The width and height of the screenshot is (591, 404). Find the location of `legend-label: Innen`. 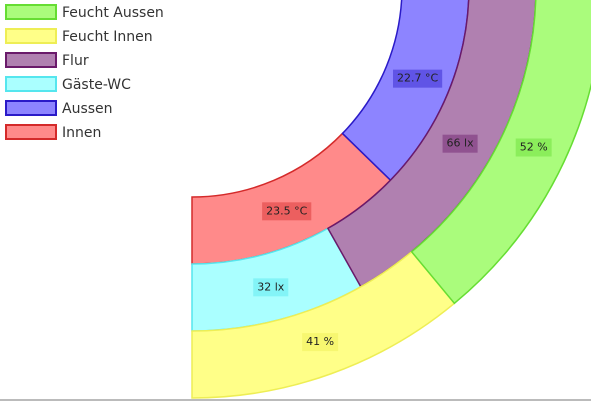

legend-label: Innen is located at coordinates (81, 133).